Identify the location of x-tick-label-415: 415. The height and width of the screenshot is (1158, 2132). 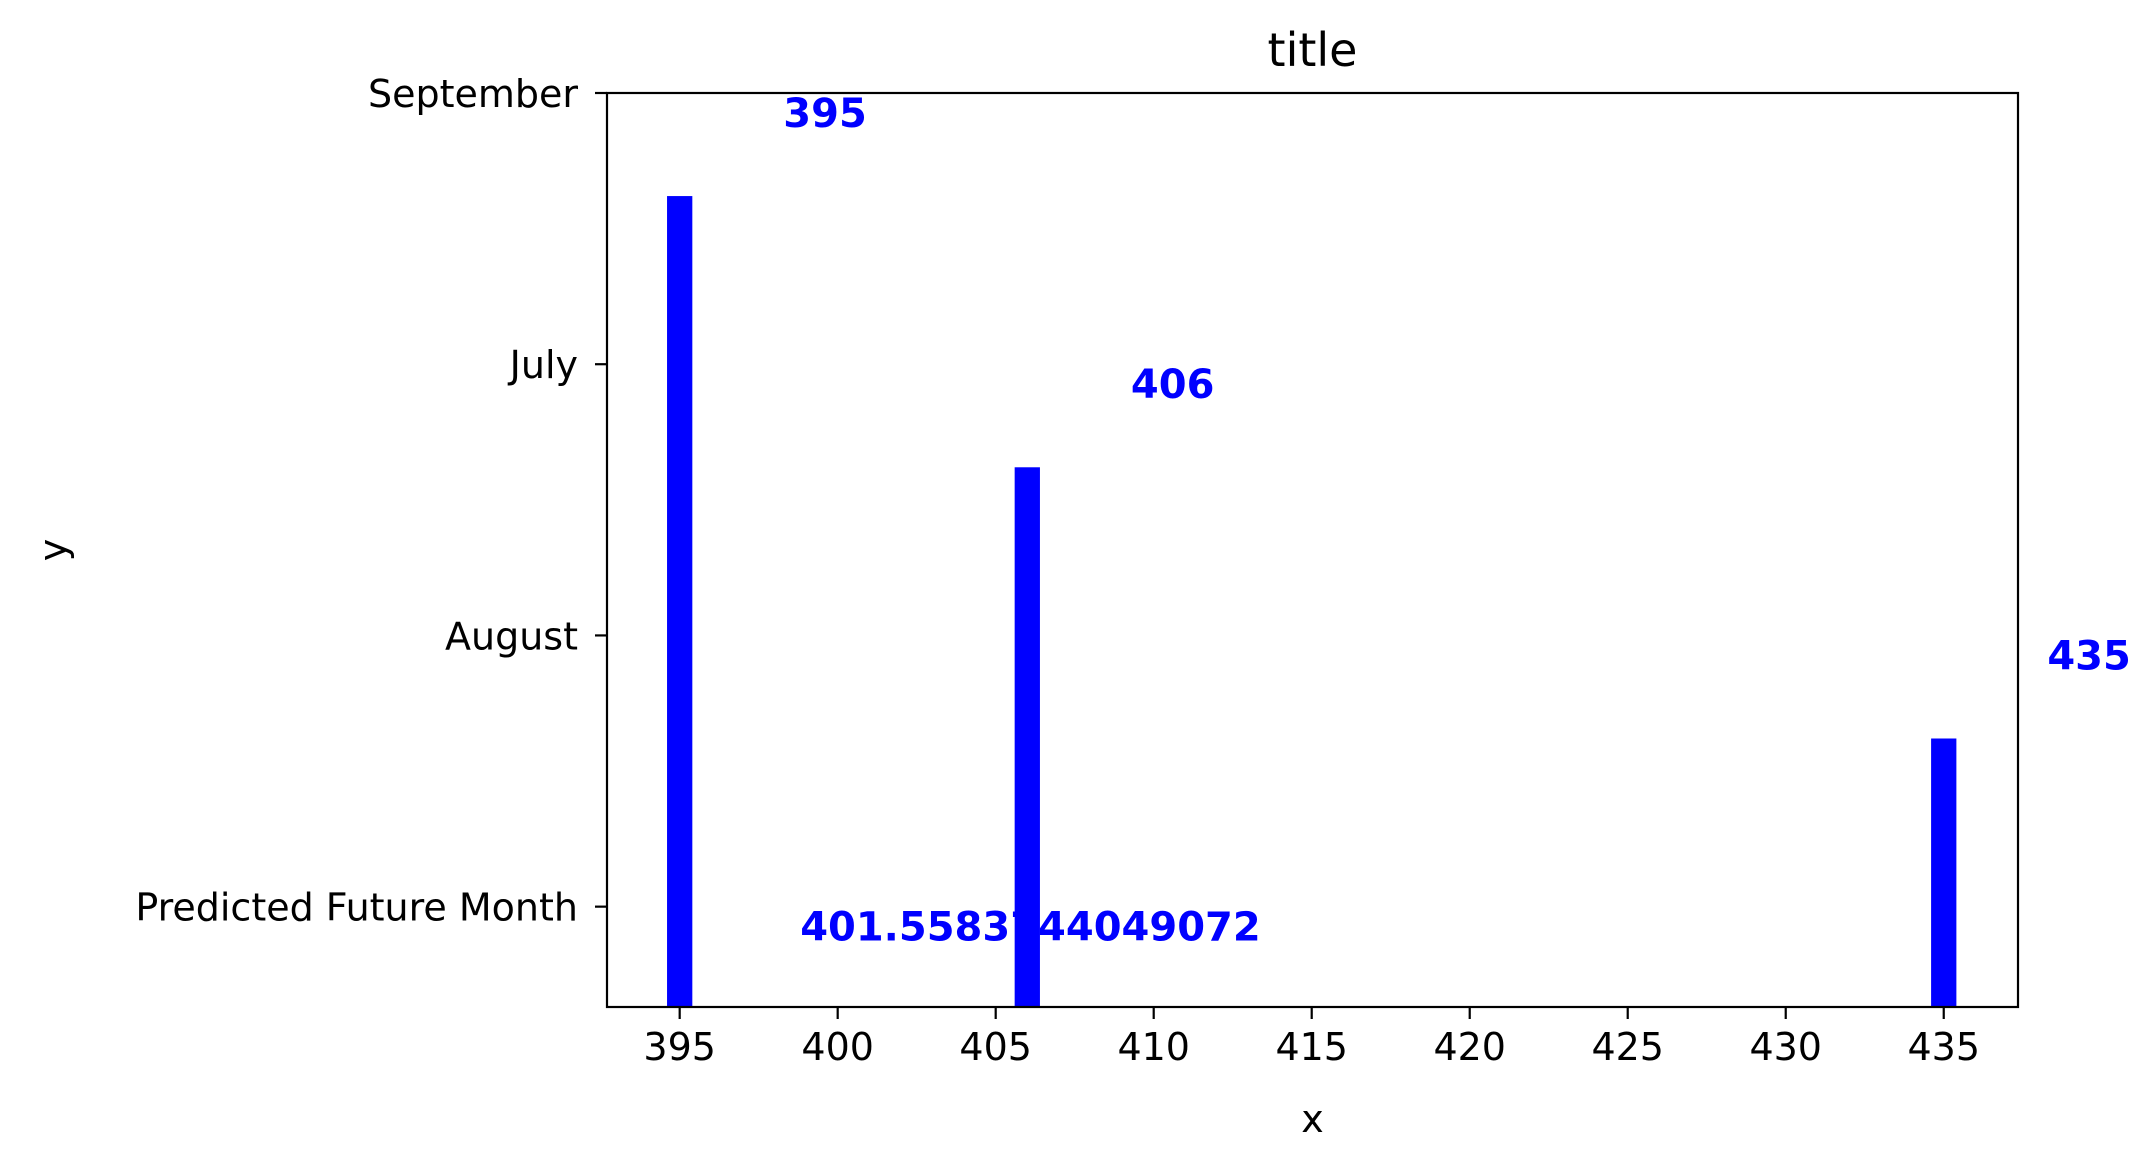
(1311, 1047).